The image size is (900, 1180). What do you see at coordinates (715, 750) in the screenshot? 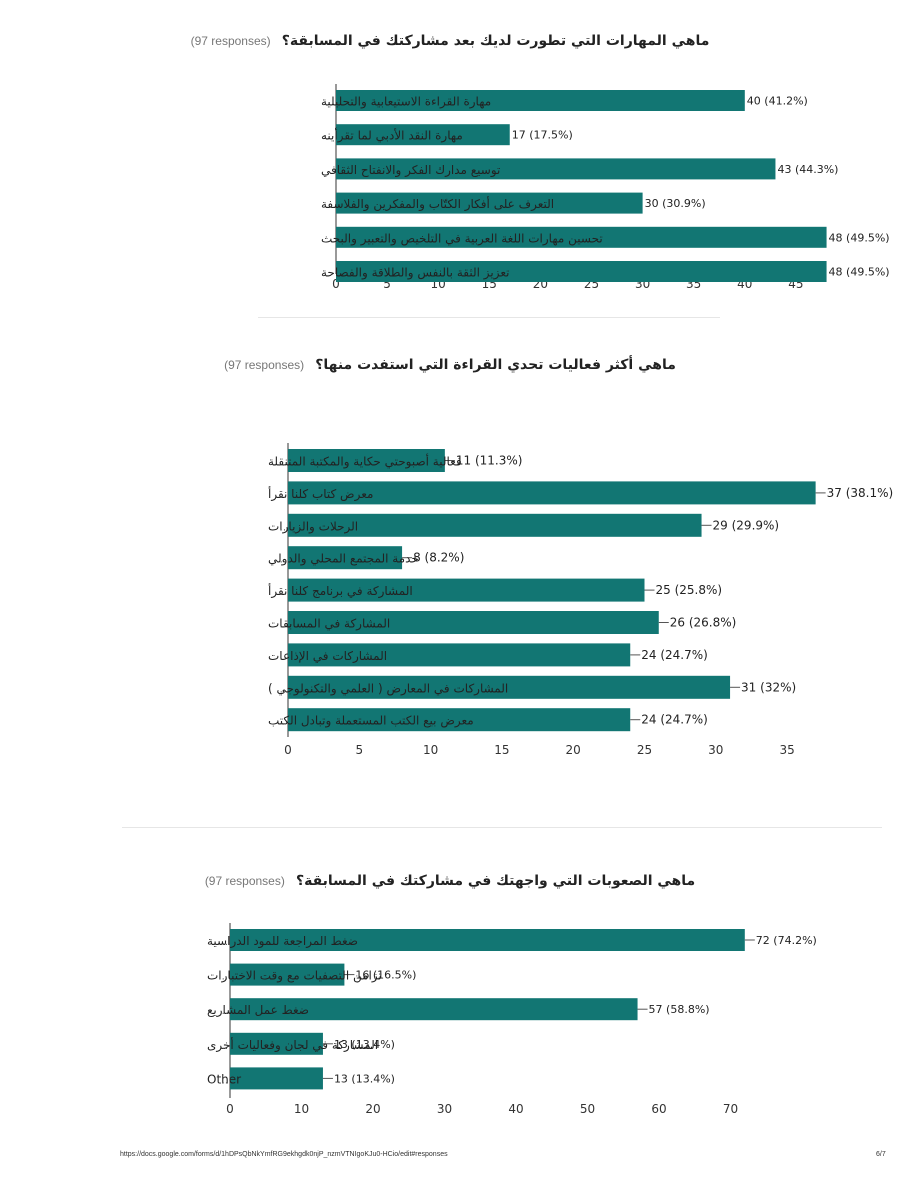
I see `activities-x-tick-label: 30` at bounding box center [715, 750].